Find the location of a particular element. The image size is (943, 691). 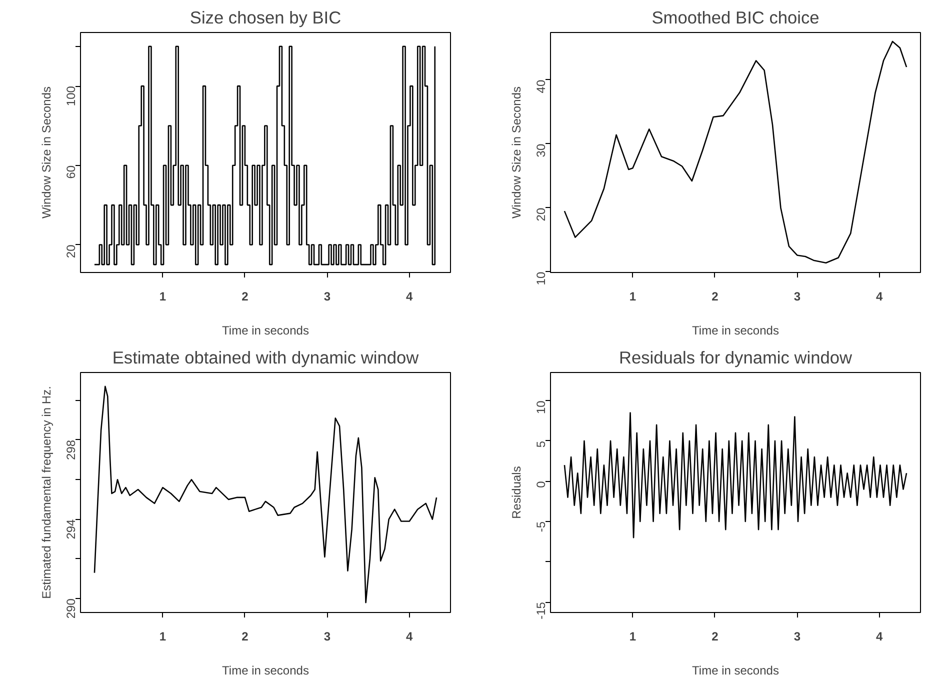

y-tick-label: 60 is located at coordinates (71, 172).